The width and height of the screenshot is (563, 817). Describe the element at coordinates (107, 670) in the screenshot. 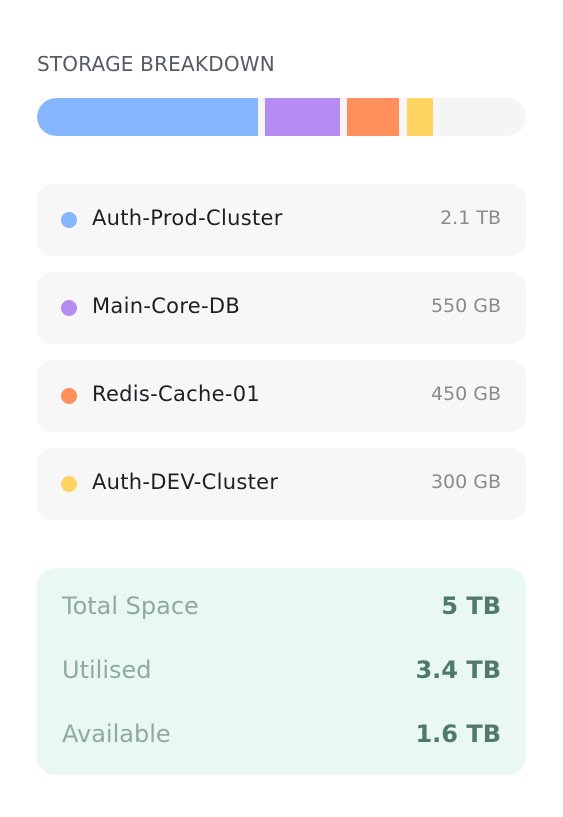

I see `utilised-label: Utilised` at that location.